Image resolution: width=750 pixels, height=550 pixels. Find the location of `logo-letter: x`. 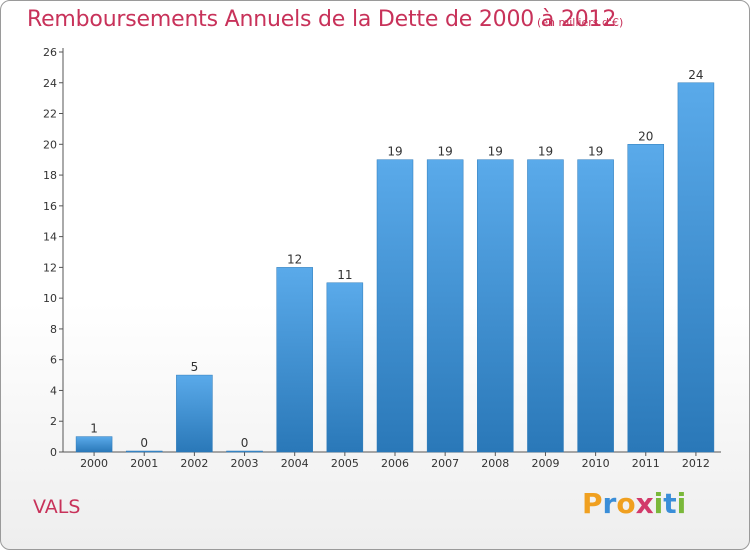

logo-letter: x is located at coordinates (644, 503).